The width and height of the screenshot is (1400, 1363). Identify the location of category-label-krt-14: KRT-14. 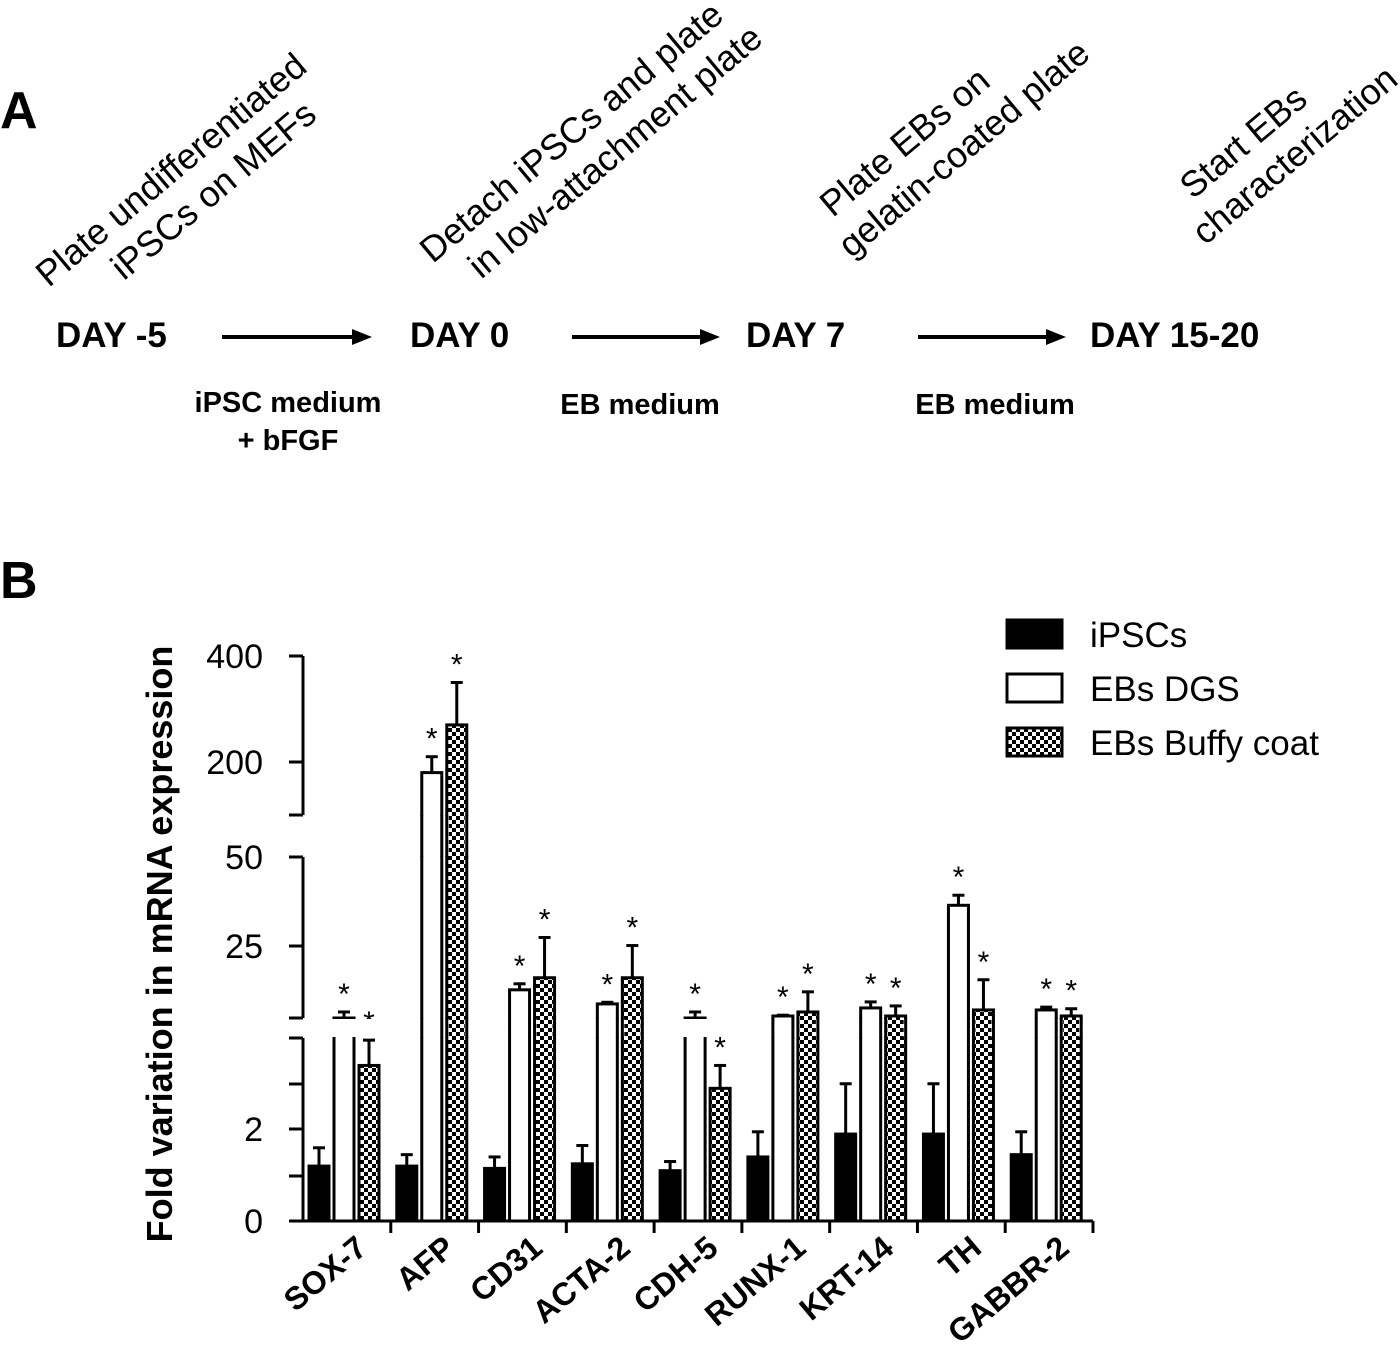
(846, 1278).